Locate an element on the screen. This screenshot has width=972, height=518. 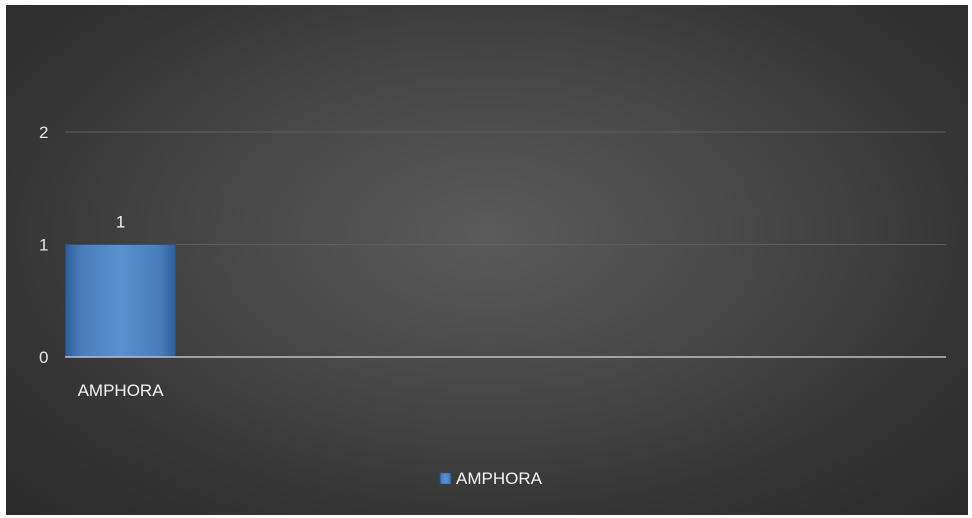
y-tick-label: 2 is located at coordinates (43, 132).